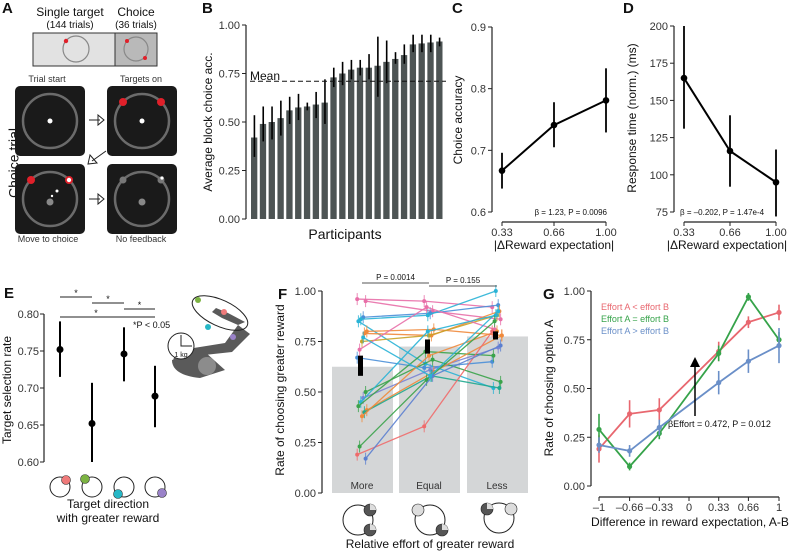 The width and height of the screenshot is (800, 553). What do you see at coordinates (208, 121) in the screenshot?
I see `b-y-axis-title: Average block choice acc.` at bounding box center [208, 121].